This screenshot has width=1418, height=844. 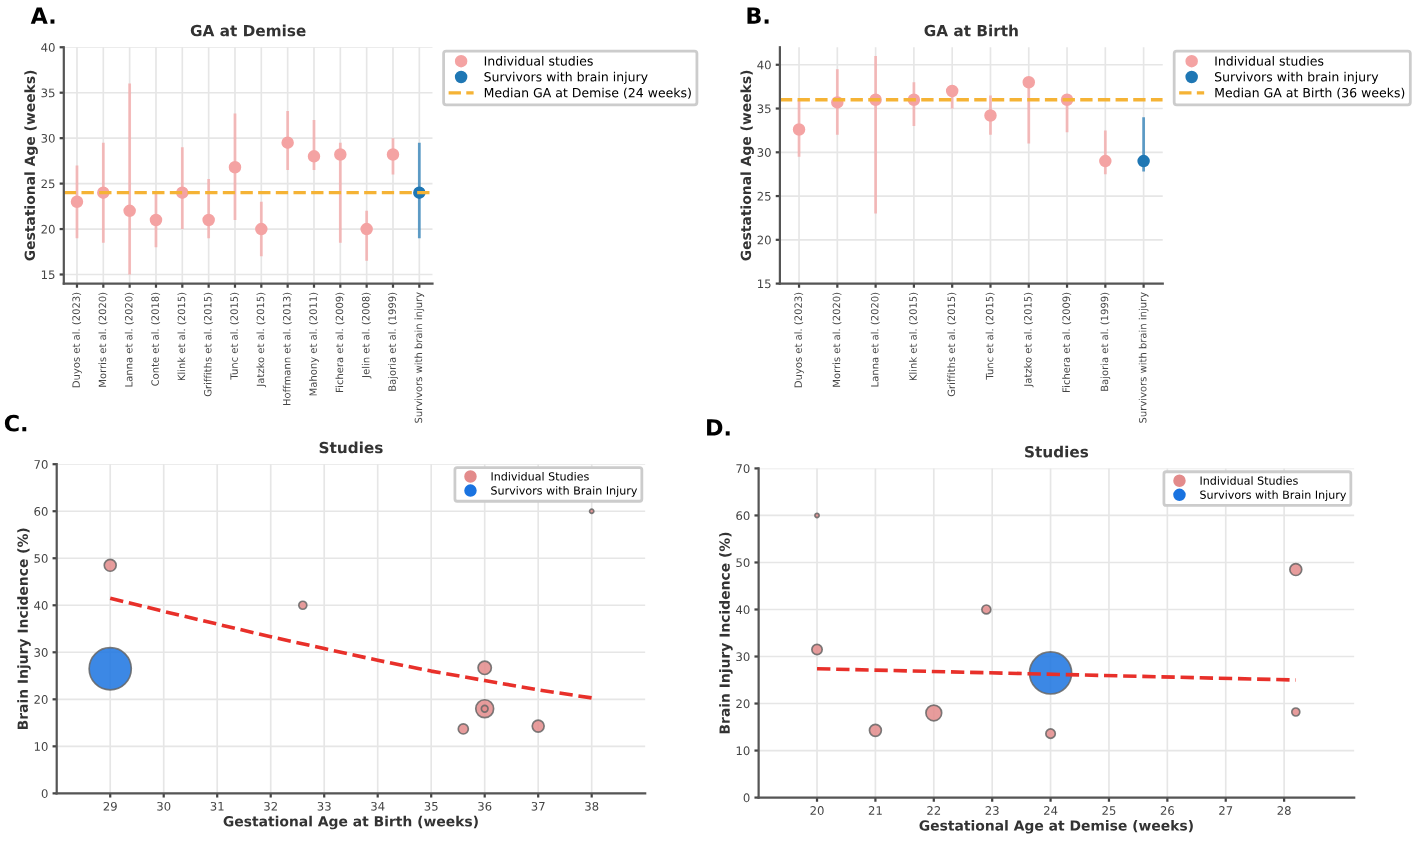 What do you see at coordinates (718, 427) in the screenshot?
I see `text: D.` at bounding box center [718, 427].